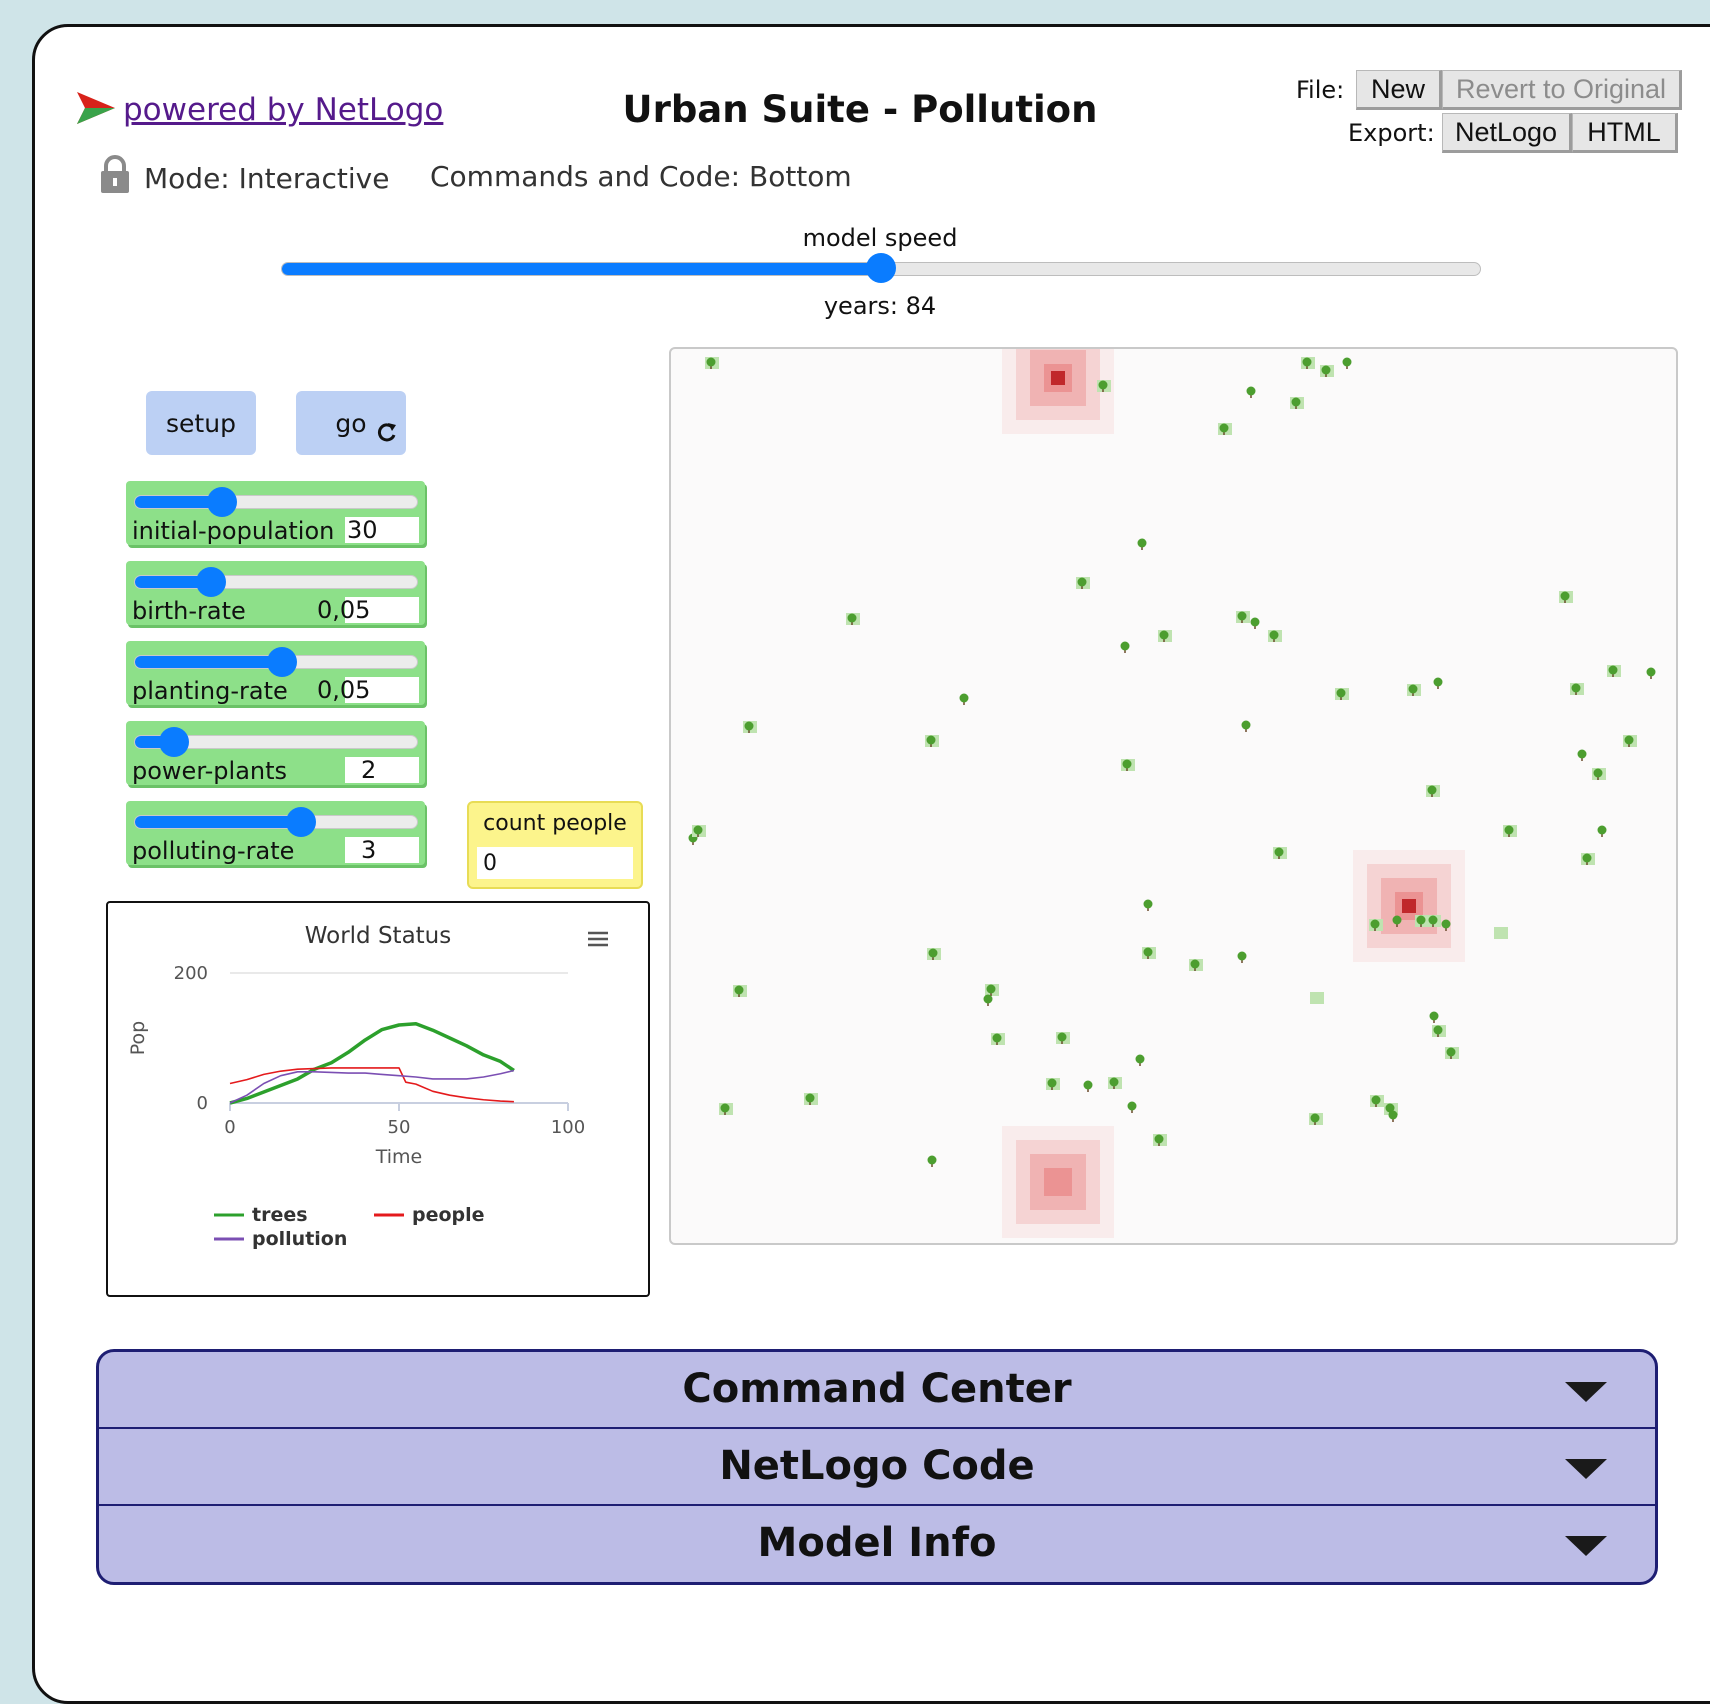 The height and width of the screenshot is (1704, 1710). Describe the element at coordinates (213, 851) in the screenshot. I see `slider-label: polluting-rate` at that location.